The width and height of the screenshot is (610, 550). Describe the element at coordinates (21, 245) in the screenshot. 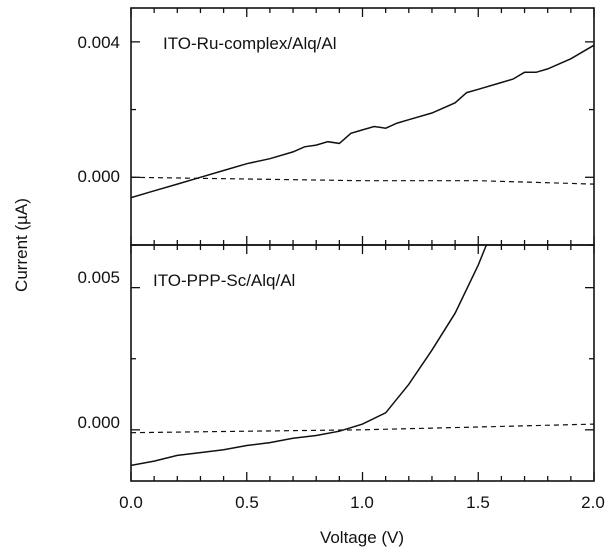

I see `y-axis-title: Current (µA)` at that location.